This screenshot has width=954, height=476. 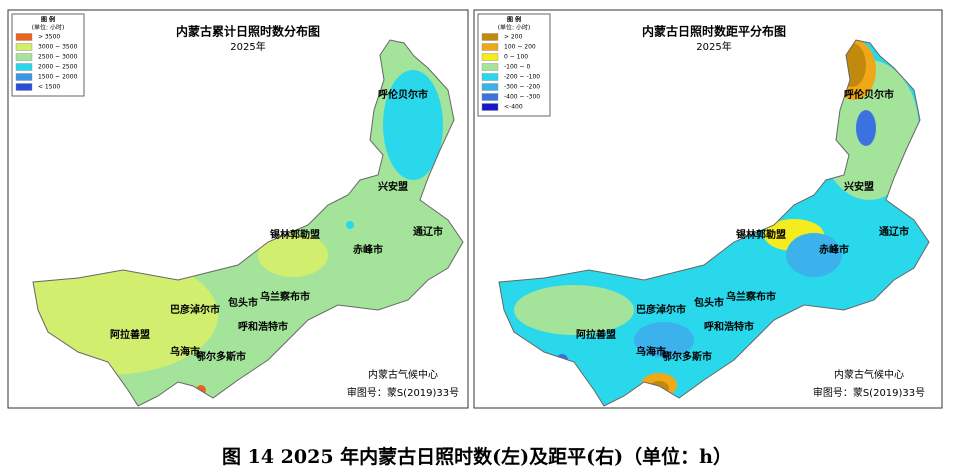 I want to click on legend-label: -300 ~ -200, so click(x=522, y=87).